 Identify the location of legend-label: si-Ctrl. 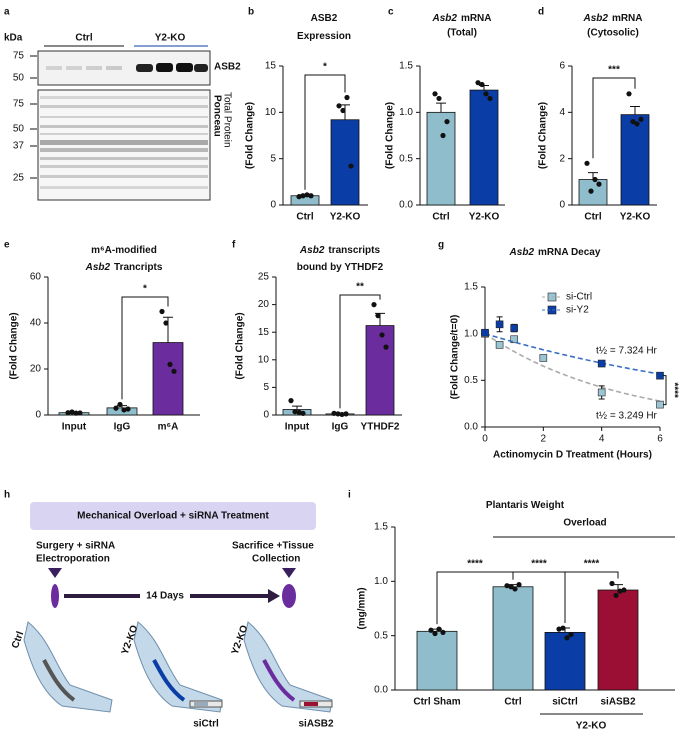
(579, 297).